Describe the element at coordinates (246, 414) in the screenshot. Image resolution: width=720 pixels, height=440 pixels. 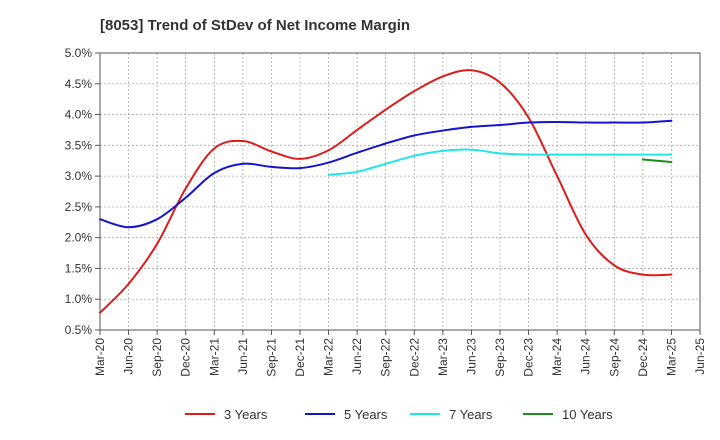
I see `legend-label-3-years: 3 Years` at that location.